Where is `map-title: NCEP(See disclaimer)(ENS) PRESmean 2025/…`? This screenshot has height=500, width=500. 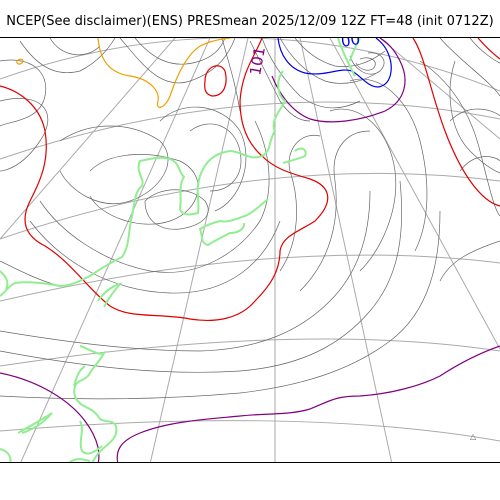
map-title: NCEP(See disclaimer)(ENS) PRESmean 2025/… is located at coordinates (250, 21).